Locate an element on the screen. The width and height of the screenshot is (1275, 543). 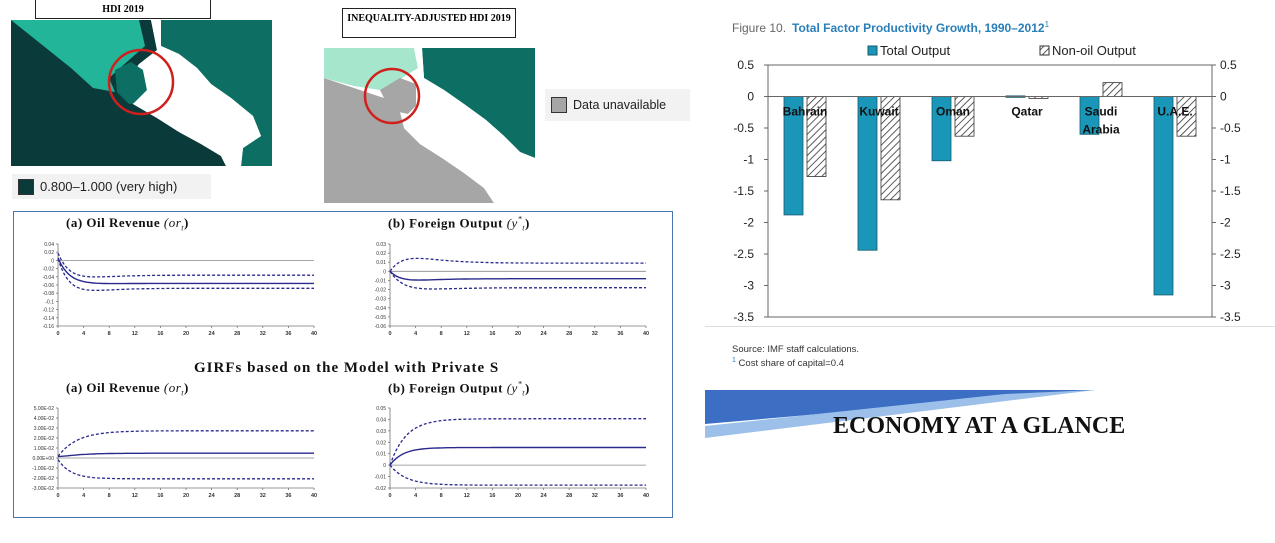
girf-label-bottom-a: (a) Oil Revenue (ort) is located at coordinates (127, 389).